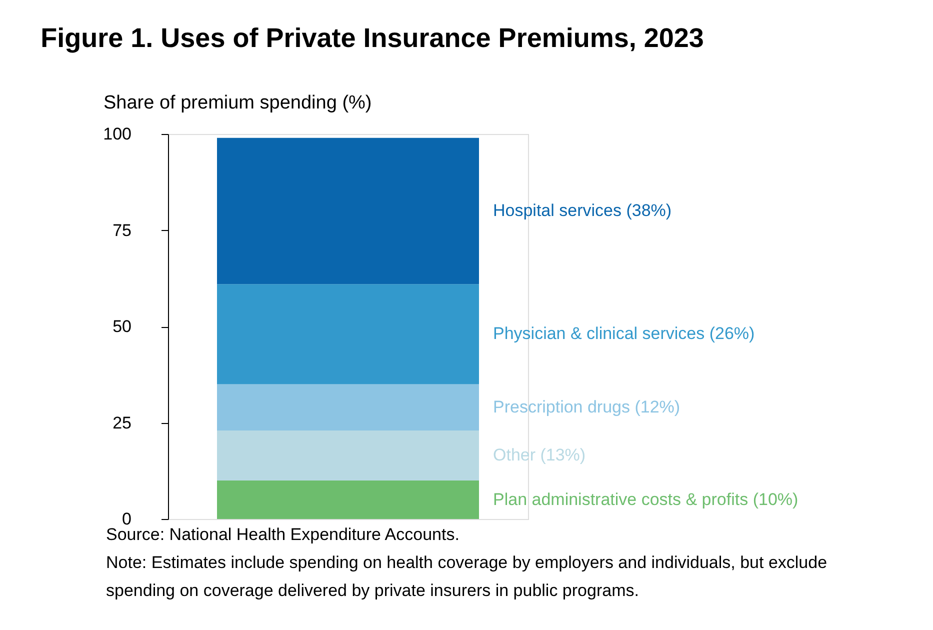 The width and height of the screenshot is (933, 630). Describe the element at coordinates (539, 454) in the screenshot. I see `series-label: Other (13%)` at that location.